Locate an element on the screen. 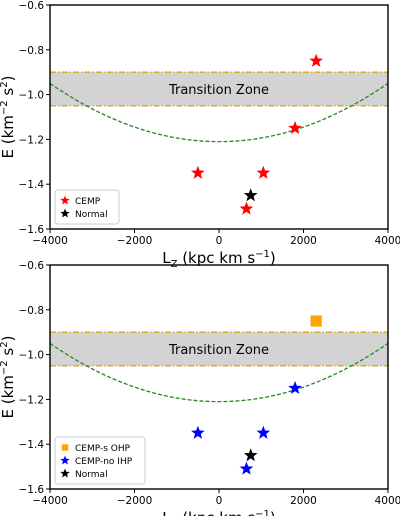 The image size is (400, 516). legend: CEMP-s OHP CEMP-no IHP Normal is located at coordinates (100, 460).